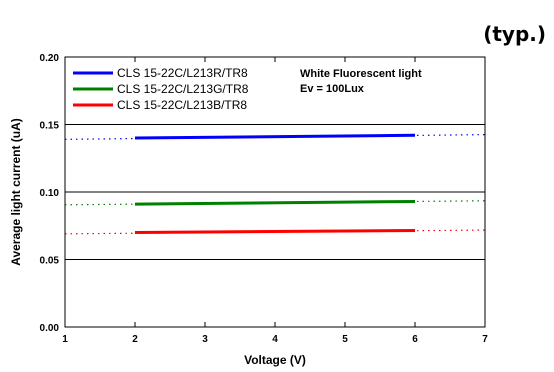 This screenshot has width=554, height=372. Describe the element at coordinates (16, 192) in the screenshot. I see `y-axis-label: Average light current (uA)` at that location.